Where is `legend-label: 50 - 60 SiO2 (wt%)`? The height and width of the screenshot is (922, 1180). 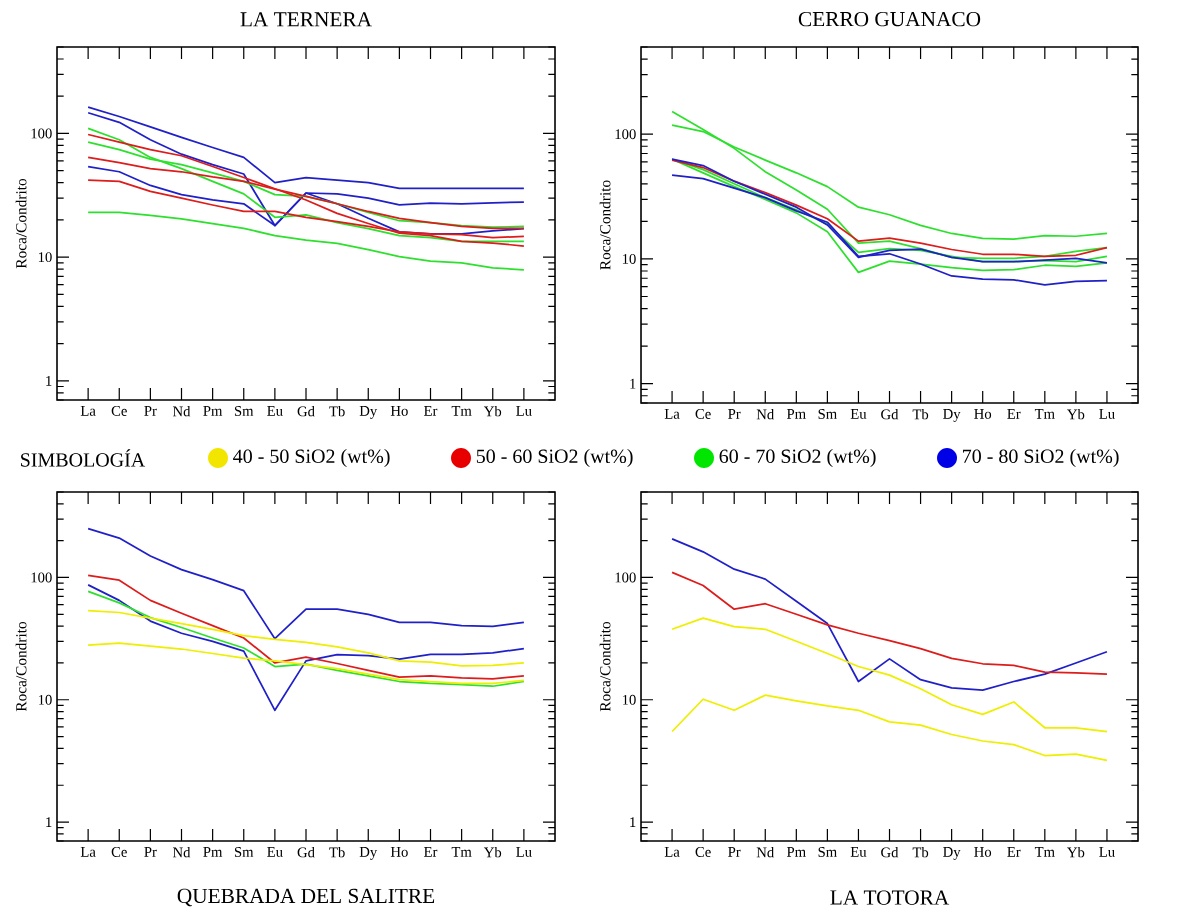 legend-label: 50 - 60 SiO2 (wt%) is located at coordinates (554, 458).